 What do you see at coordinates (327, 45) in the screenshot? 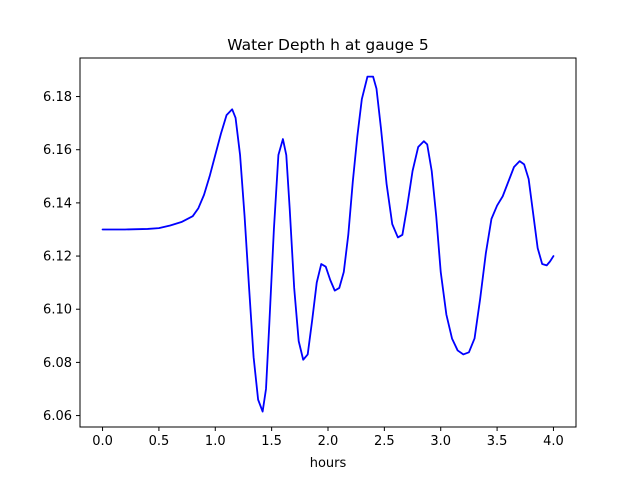
I see `chart-title: Water Depth h at gauge 5` at bounding box center [327, 45].